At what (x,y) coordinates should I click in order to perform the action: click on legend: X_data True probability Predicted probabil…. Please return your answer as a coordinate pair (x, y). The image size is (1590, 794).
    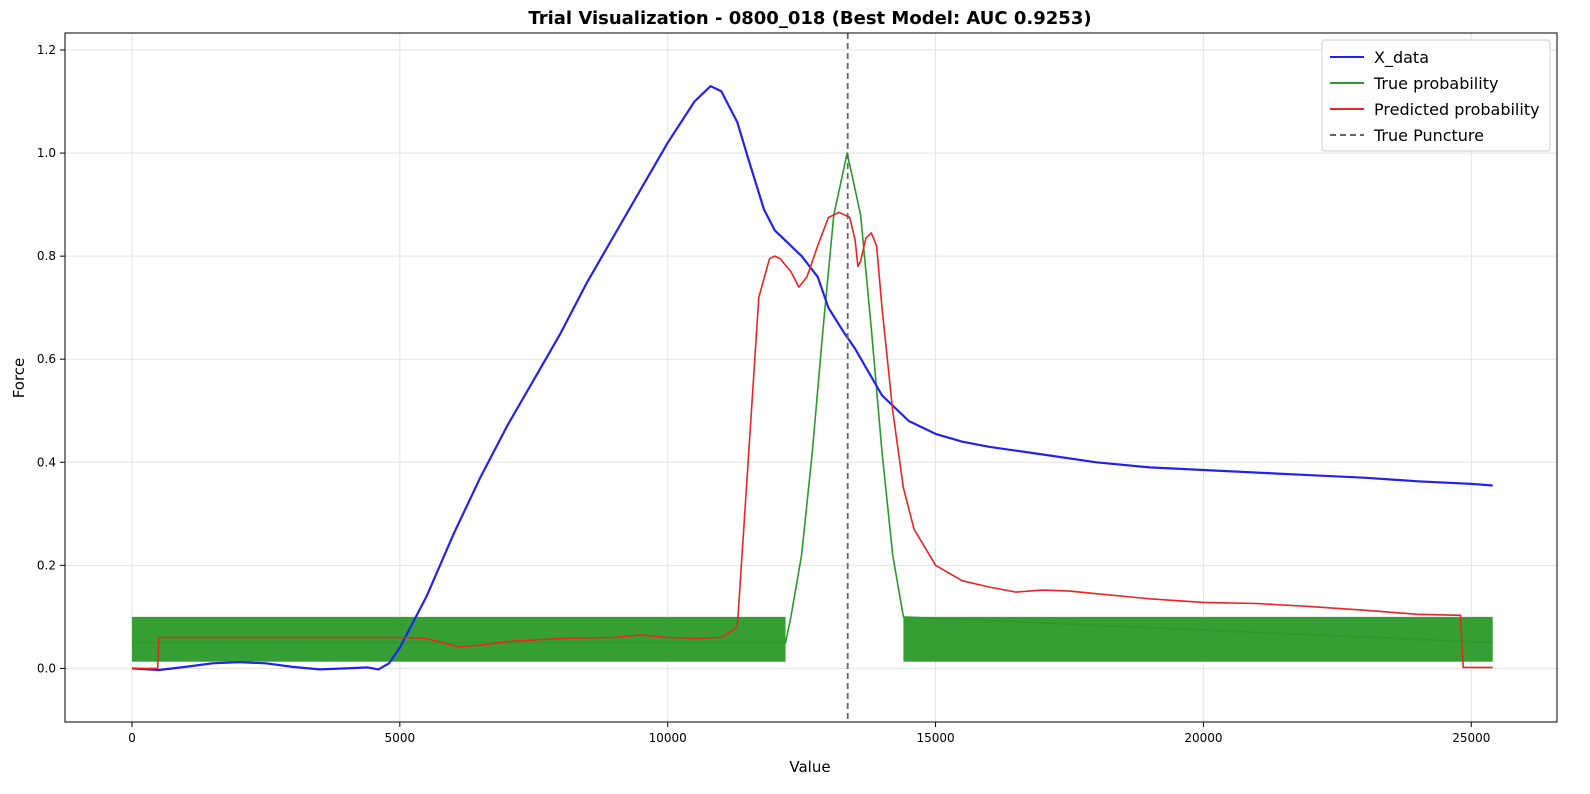
    Looking at the image, I should click on (1436, 95).